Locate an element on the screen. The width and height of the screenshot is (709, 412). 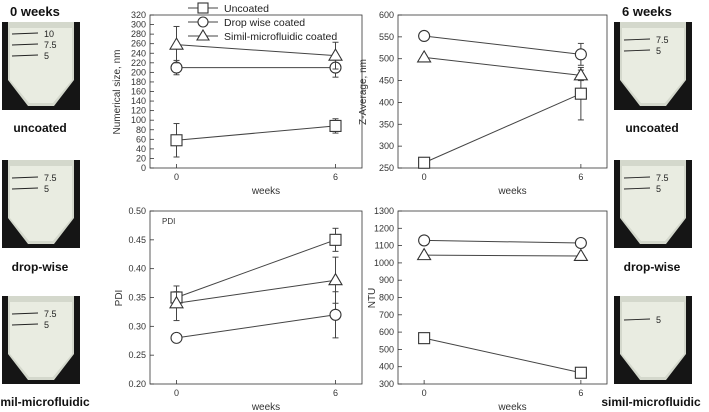
y-tick-label: 450 is located at coordinates (386, 81).